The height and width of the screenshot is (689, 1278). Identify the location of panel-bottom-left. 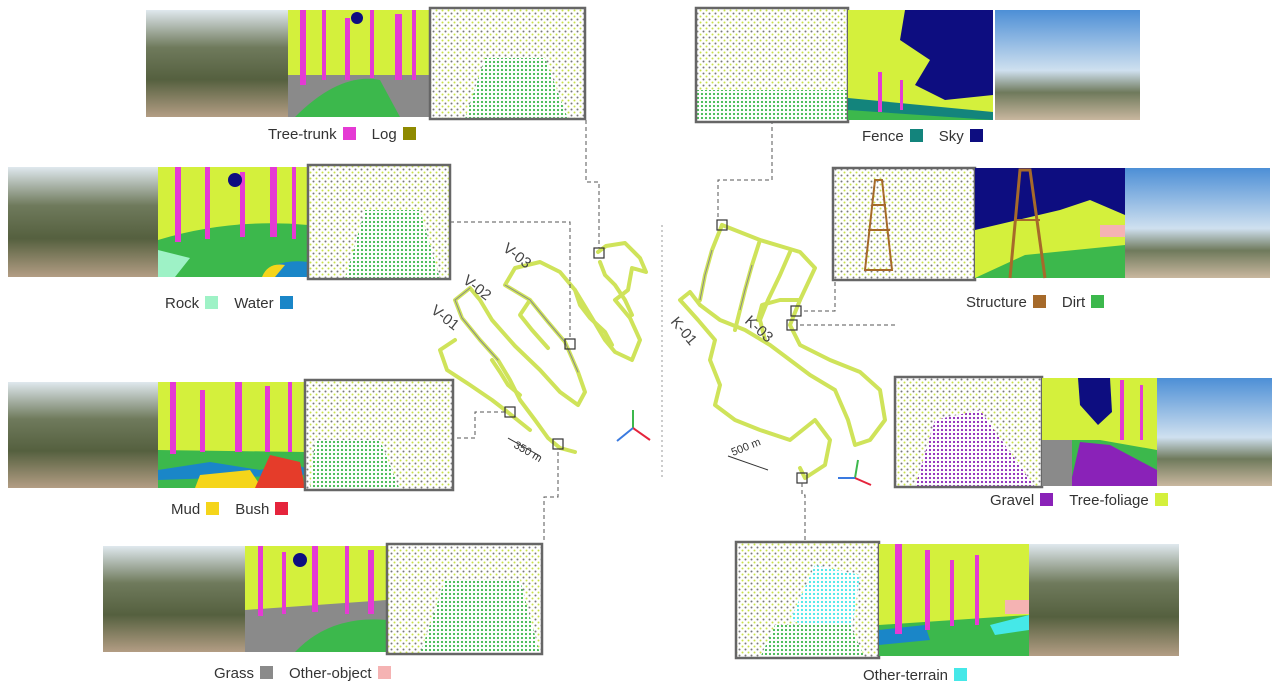
(323, 599).